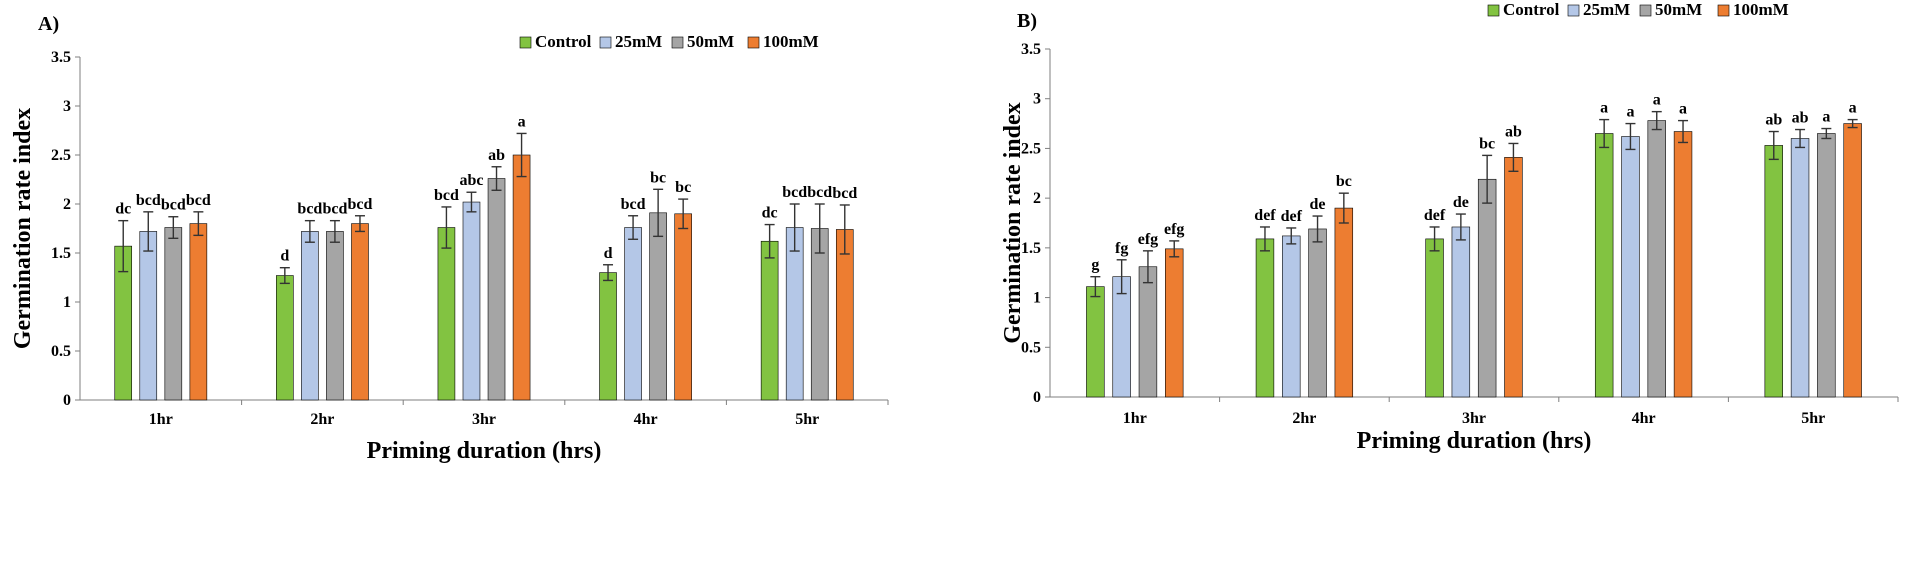 This screenshot has height=571, width=1915. What do you see at coordinates (794, 314) in the screenshot?
I see `bar-25mm-5hr` at bounding box center [794, 314].